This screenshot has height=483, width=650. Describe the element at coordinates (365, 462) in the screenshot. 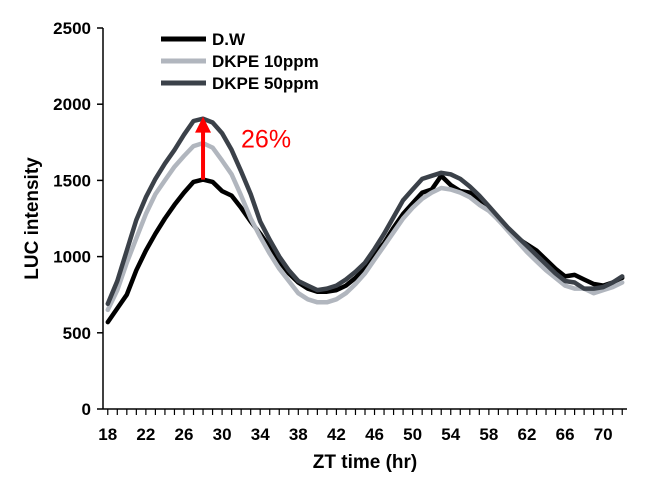

I see `x-axis-title: ZT time (hr)` at that location.